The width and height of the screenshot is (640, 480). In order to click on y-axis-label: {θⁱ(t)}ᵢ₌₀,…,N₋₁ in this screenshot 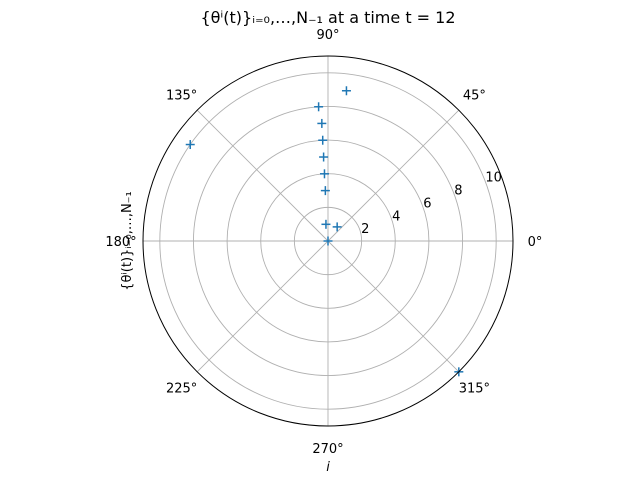, I will do `click(127, 241)`.